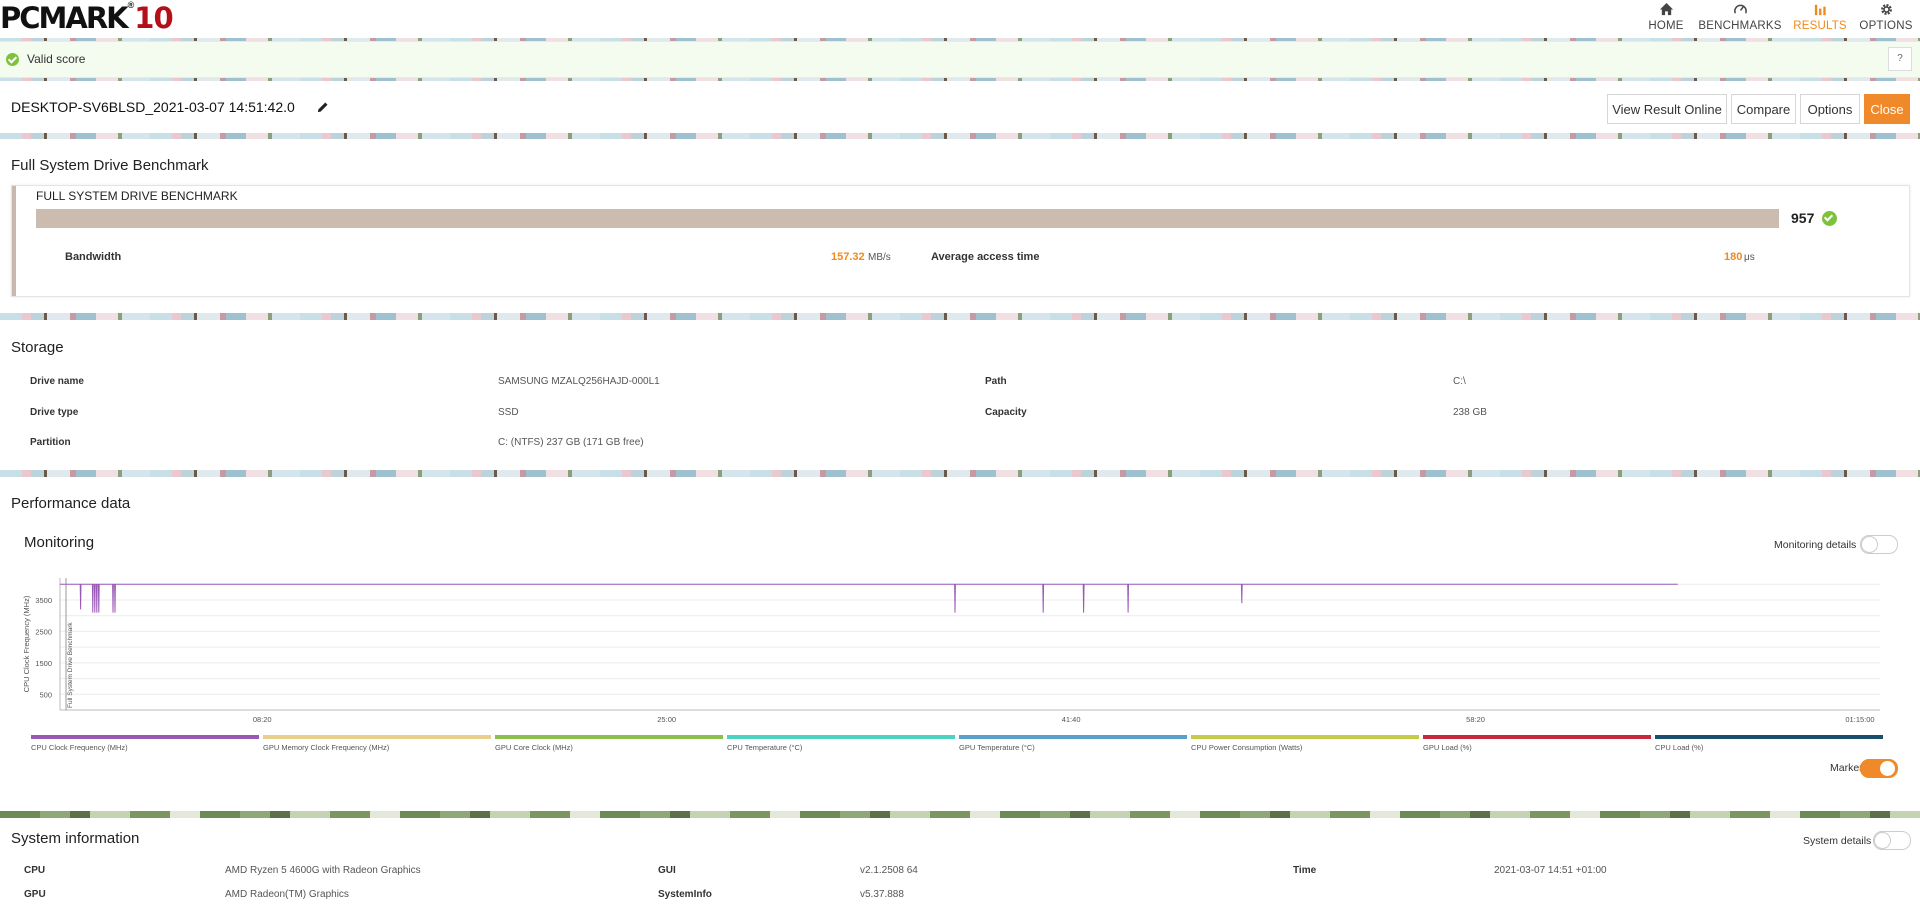  What do you see at coordinates (1667, 109) in the screenshot?
I see `view-result-online-button: View Result Online` at bounding box center [1667, 109].